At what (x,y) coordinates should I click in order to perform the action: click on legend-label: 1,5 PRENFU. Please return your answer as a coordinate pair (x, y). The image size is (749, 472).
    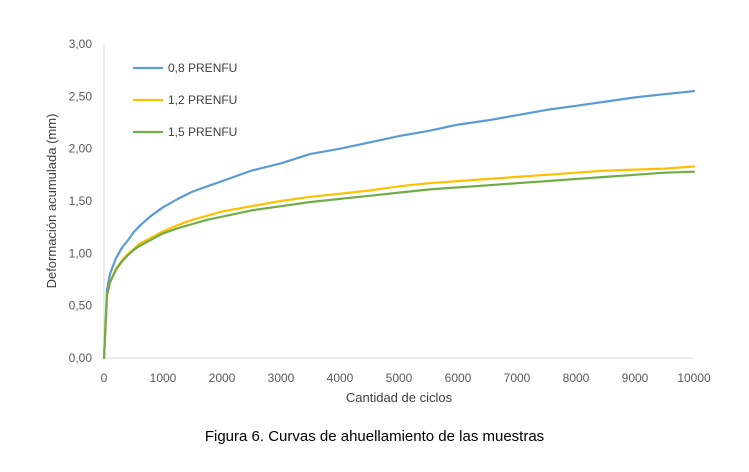
    Looking at the image, I should click on (202, 132).